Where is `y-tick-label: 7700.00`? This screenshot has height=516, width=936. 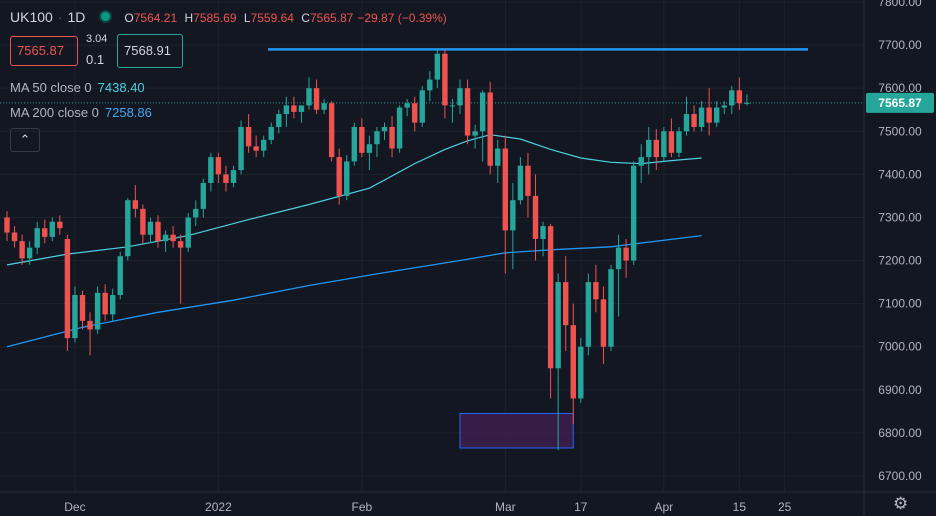 y-tick-label: 7700.00 is located at coordinates (900, 45).